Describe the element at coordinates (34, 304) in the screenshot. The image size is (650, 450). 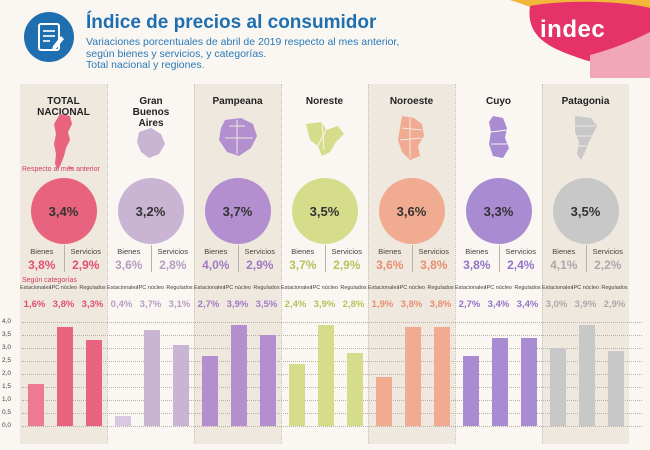
I see `cat-value-estacionales: 1,6%` at that location.